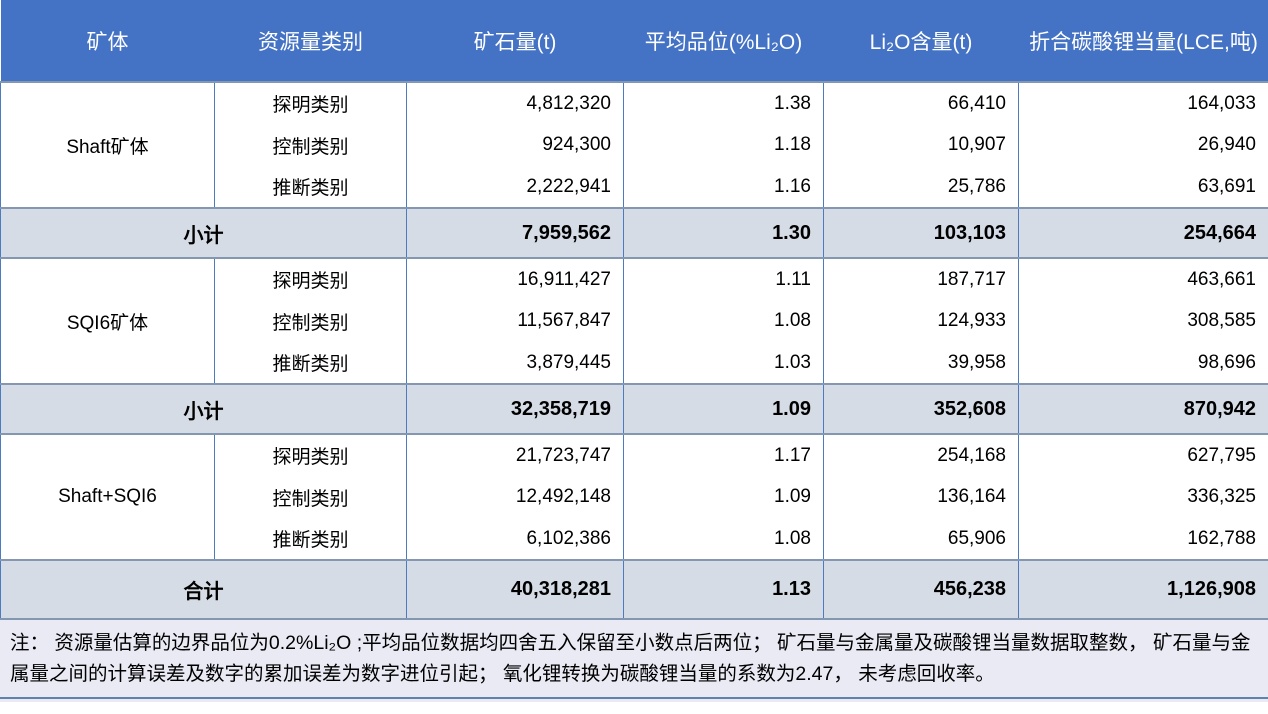 The height and width of the screenshot is (714, 1268). What do you see at coordinates (723, 279) in the screenshot?
I see `grade-cell: 1.11` at bounding box center [723, 279].